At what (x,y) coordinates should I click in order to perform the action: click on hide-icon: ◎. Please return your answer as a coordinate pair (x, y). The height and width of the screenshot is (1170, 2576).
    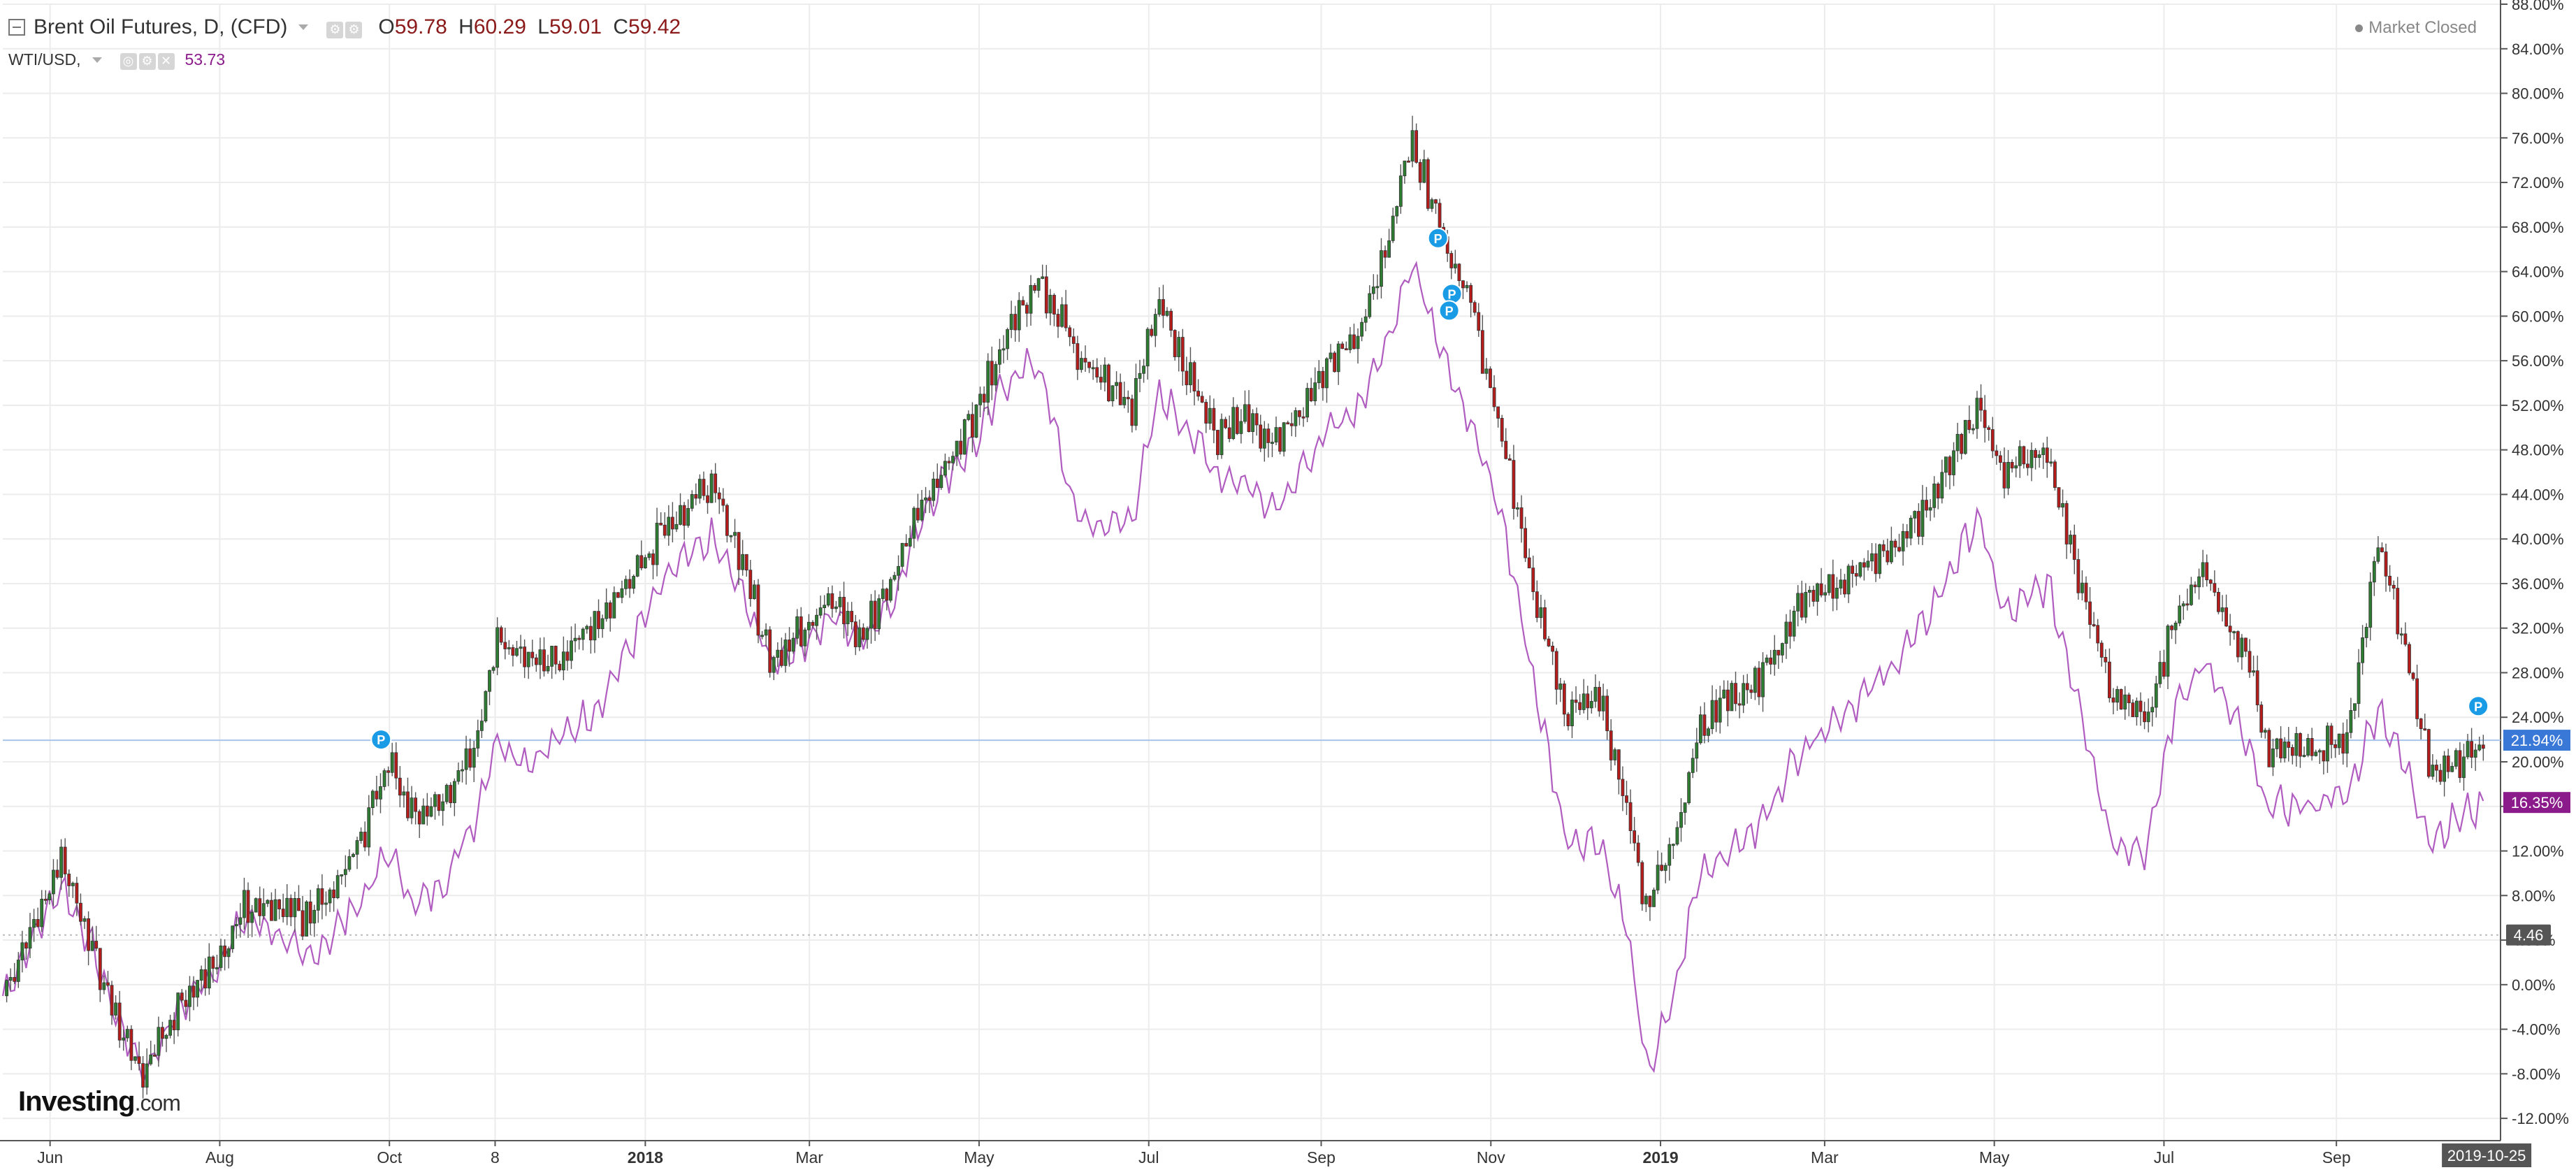
    Looking at the image, I should click on (128, 61).